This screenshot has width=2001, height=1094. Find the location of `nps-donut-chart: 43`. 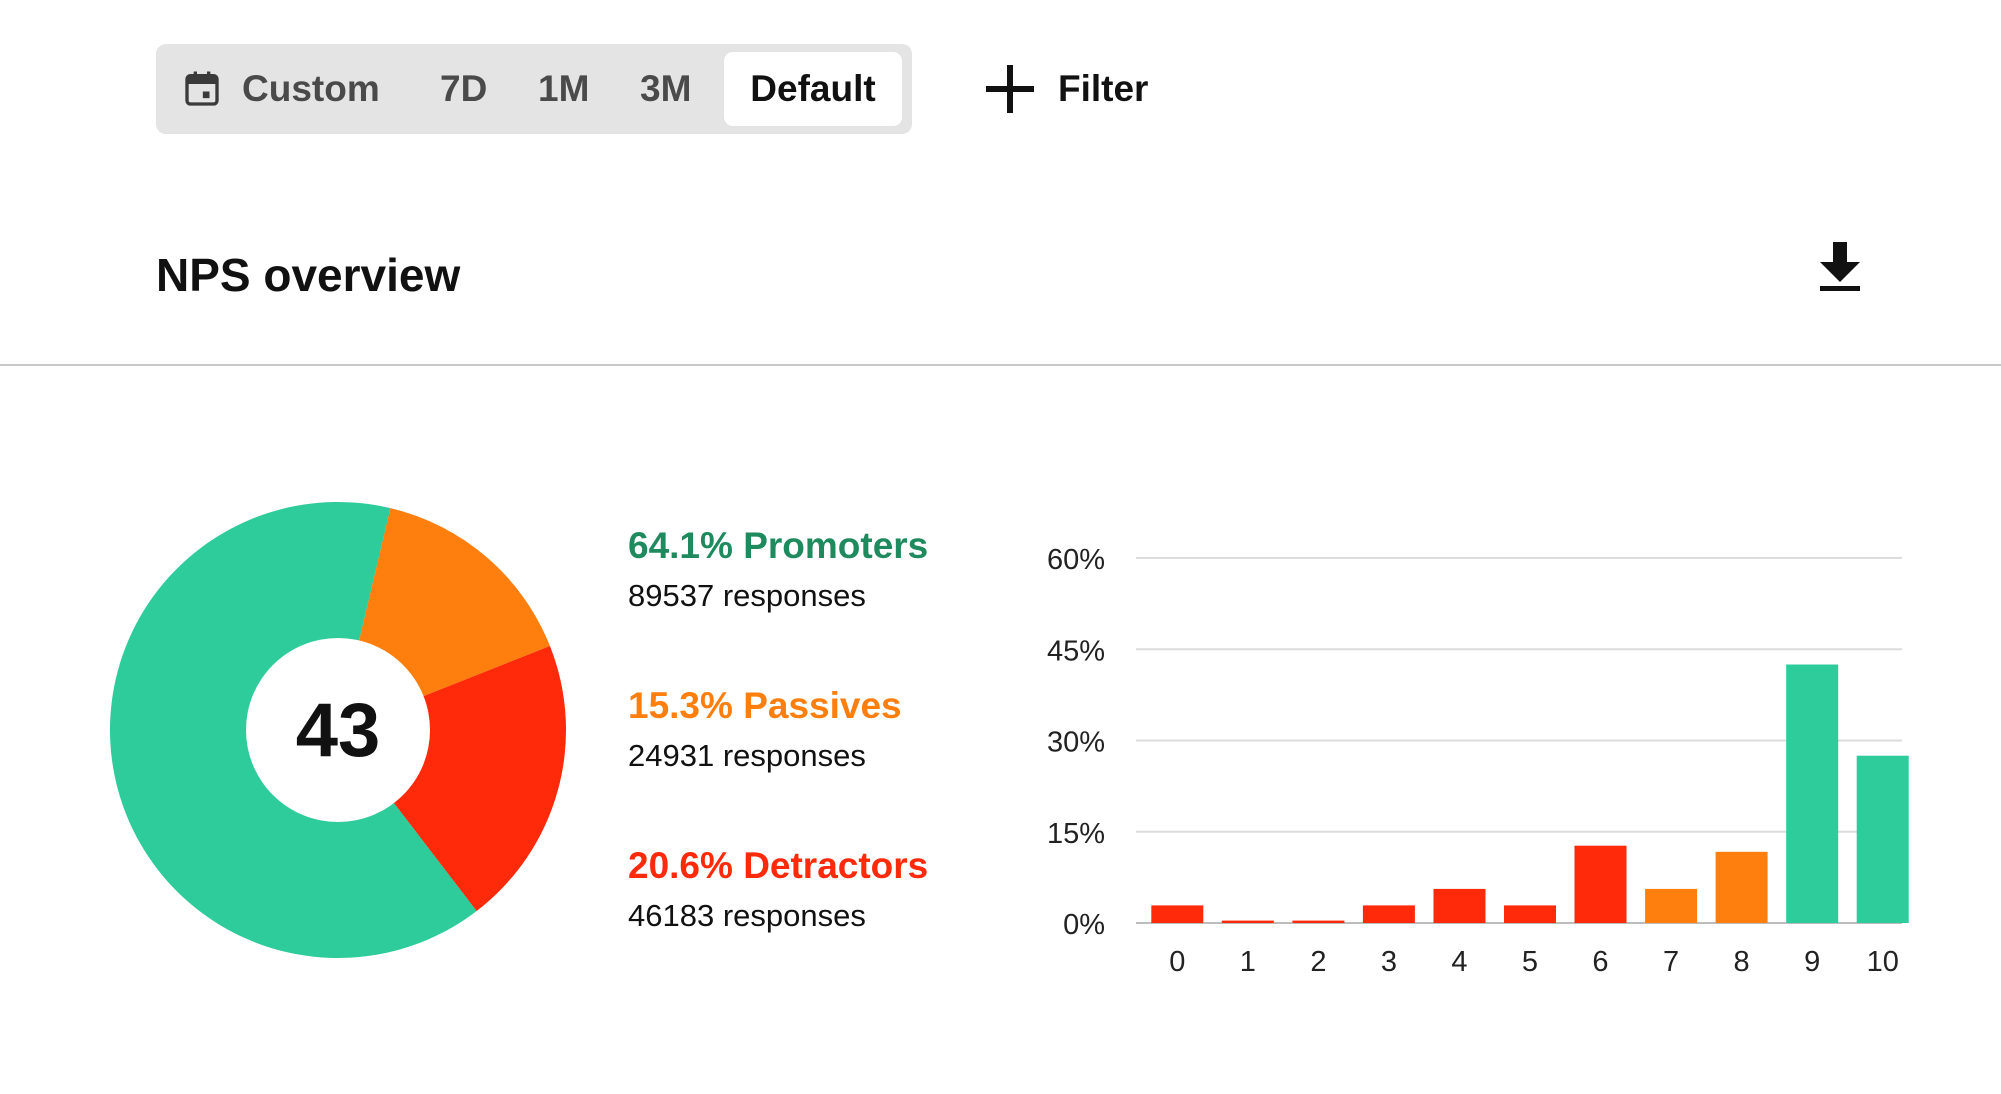

nps-donut-chart: 43 is located at coordinates (338, 730).